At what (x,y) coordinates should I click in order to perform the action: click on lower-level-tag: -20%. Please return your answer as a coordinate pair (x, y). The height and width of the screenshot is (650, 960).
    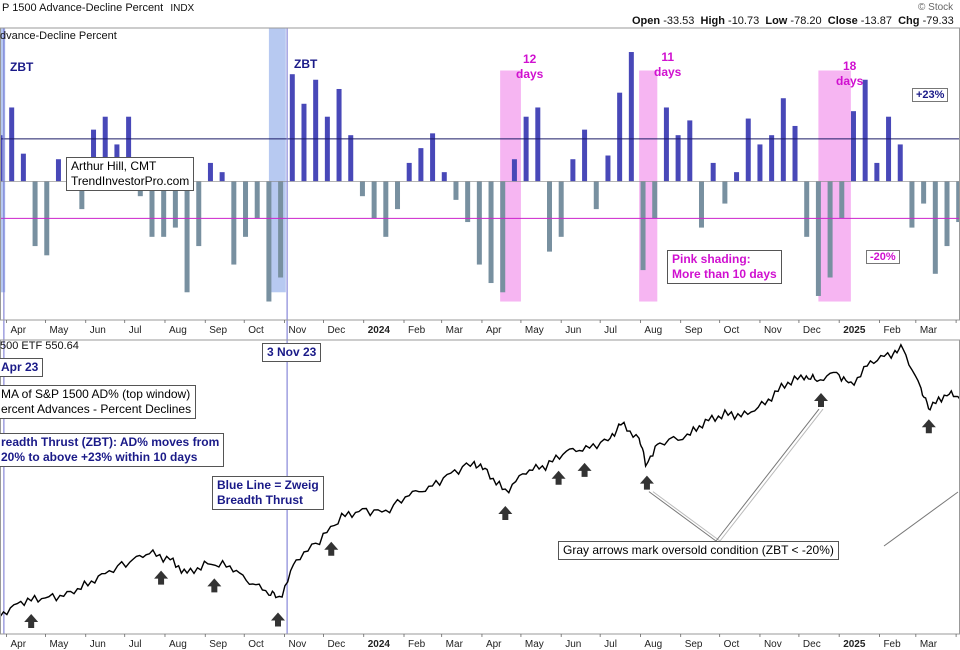
    Looking at the image, I should click on (883, 257).